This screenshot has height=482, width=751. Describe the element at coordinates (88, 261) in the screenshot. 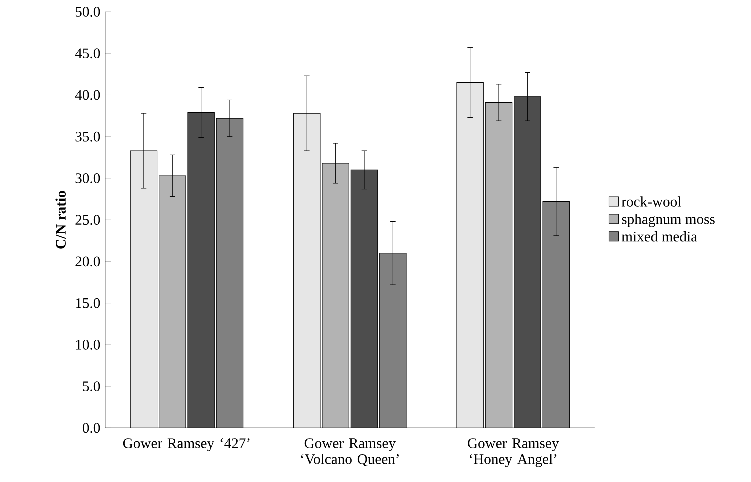

I see `y-tick-label: 20.0` at that location.